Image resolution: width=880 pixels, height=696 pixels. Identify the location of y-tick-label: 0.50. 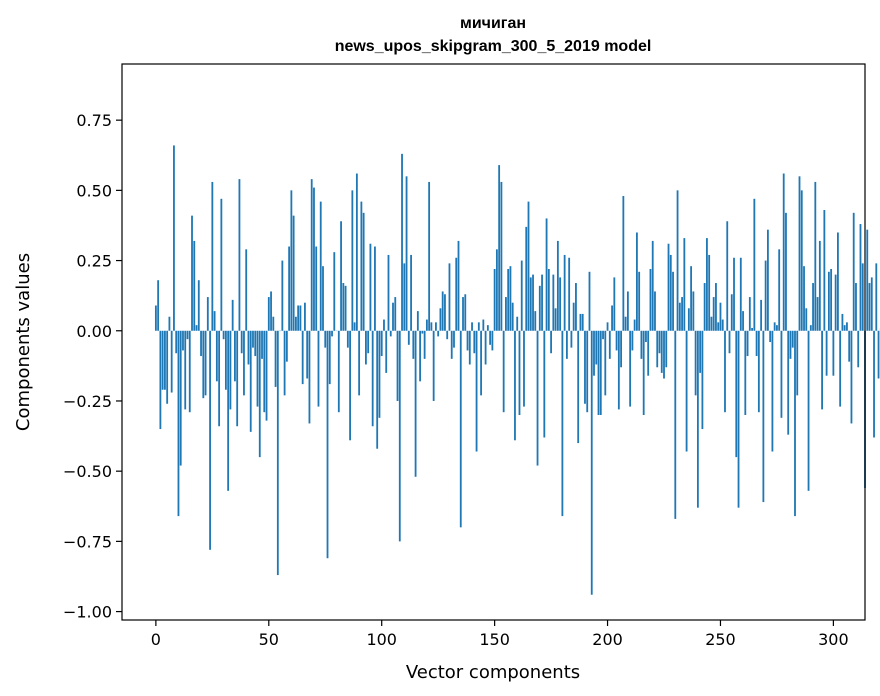
(94, 190).